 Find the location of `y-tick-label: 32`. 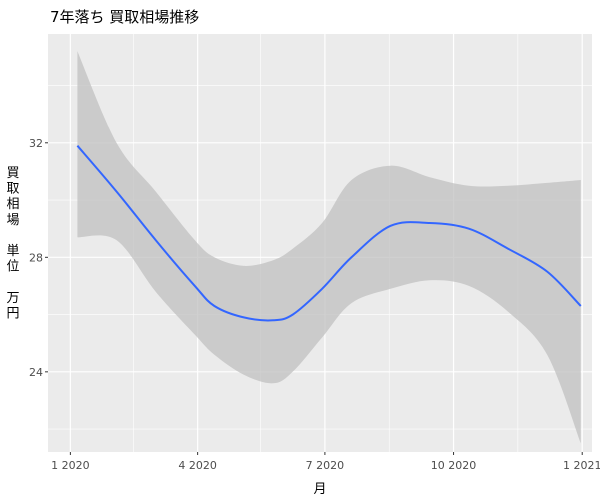

y-tick-label: 32 is located at coordinates (36, 143).